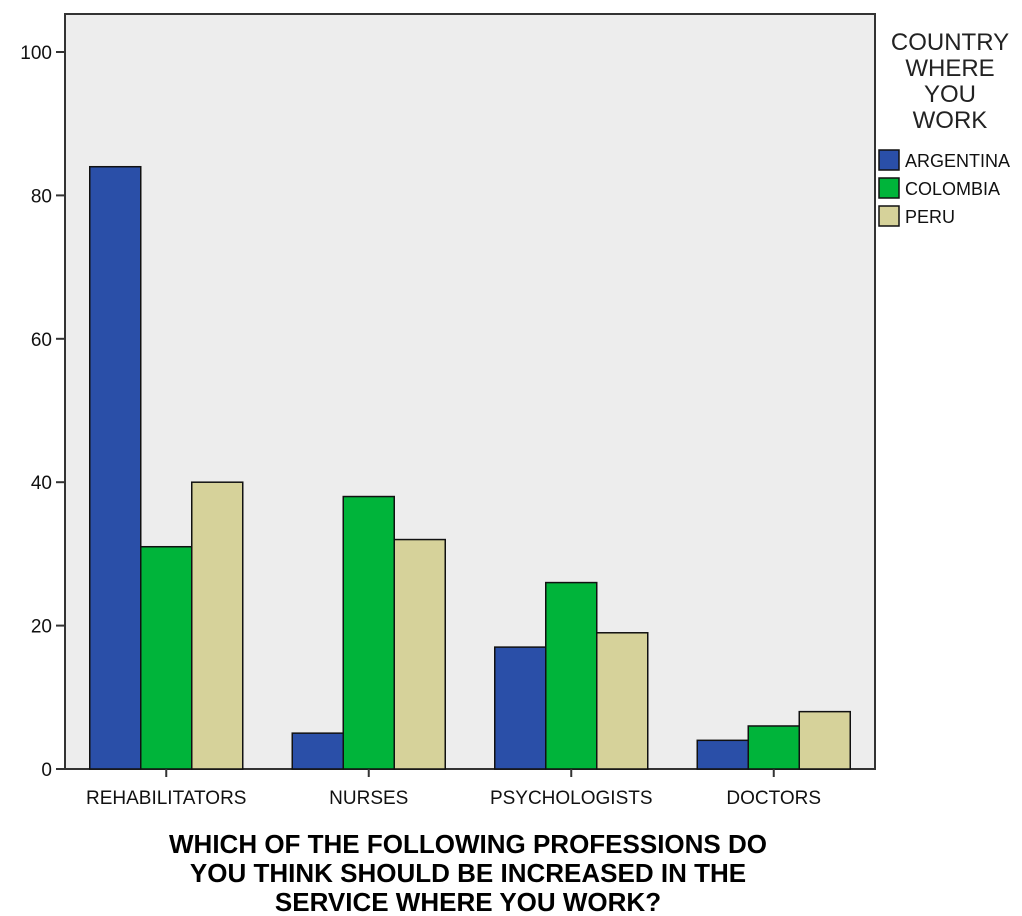 This screenshot has height=916, width=1022. Describe the element at coordinates (773, 798) in the screenshot. I see `x-tick-label: DOCTORS` at that location.